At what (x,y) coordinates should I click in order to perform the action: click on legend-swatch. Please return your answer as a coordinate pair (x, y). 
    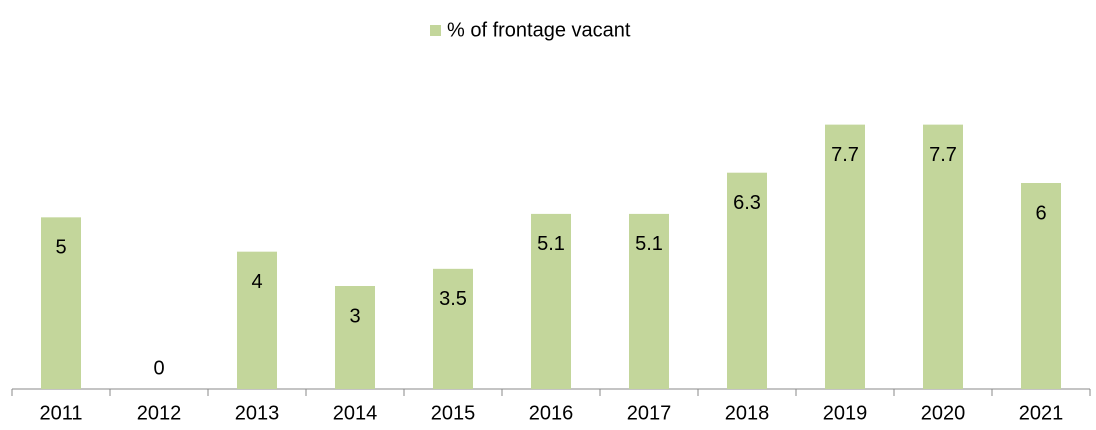
    Looking at the image, I should click on (435, 30).